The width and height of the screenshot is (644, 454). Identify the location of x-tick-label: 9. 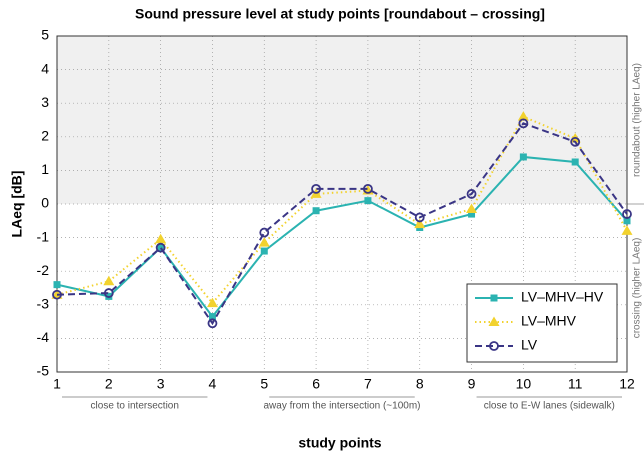
(472, 384).